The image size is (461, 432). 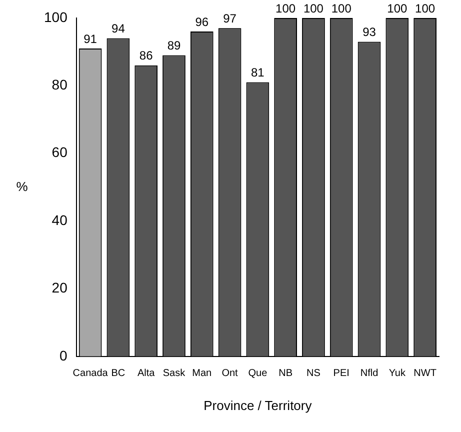 I want to click on x-tick-label: Nfld, so click(x=369, y=374).